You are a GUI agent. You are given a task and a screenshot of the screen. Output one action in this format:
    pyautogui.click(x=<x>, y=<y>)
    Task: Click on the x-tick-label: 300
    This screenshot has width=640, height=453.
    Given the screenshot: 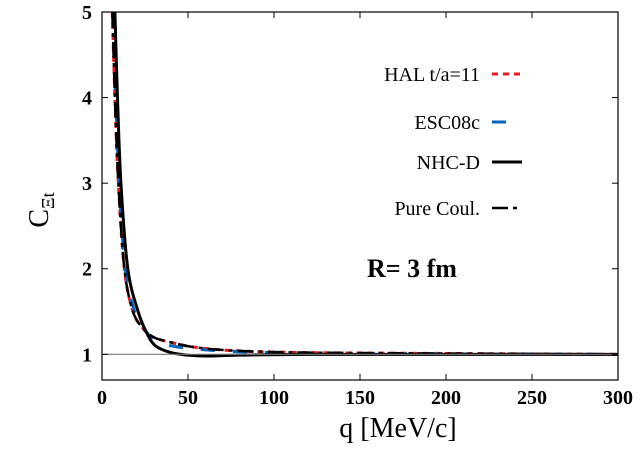 What is the action you would take?
    pyautogui.click(x=618, y=398)
    